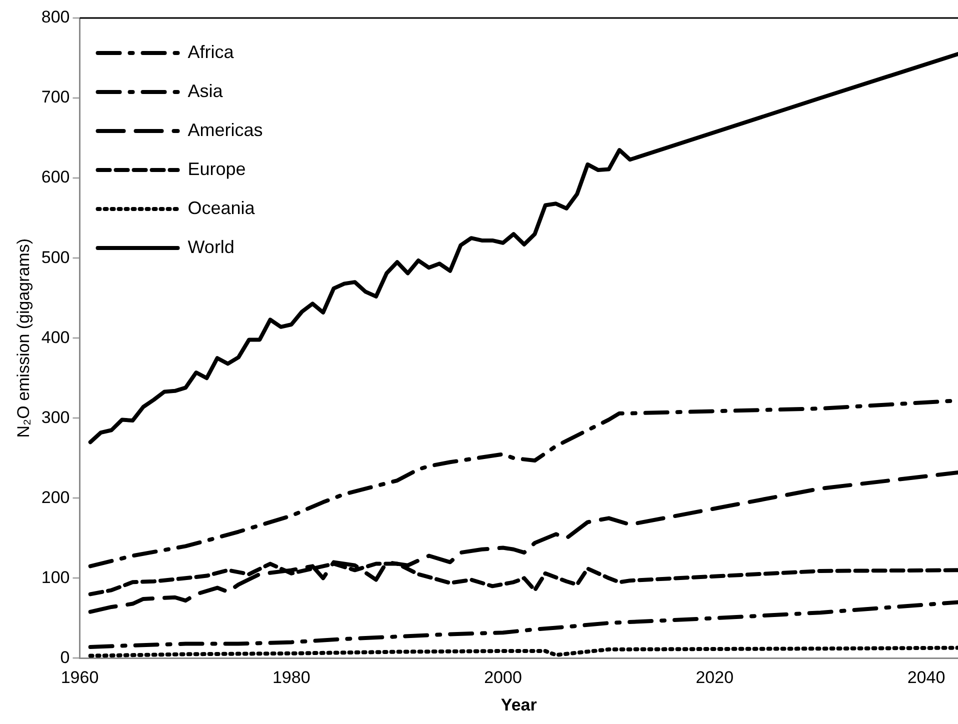 This screenshot has height=724, width=958. Describe the element at coordinates (55, 257) in the screenshot. I see `y-tick-label: 500` at that location.